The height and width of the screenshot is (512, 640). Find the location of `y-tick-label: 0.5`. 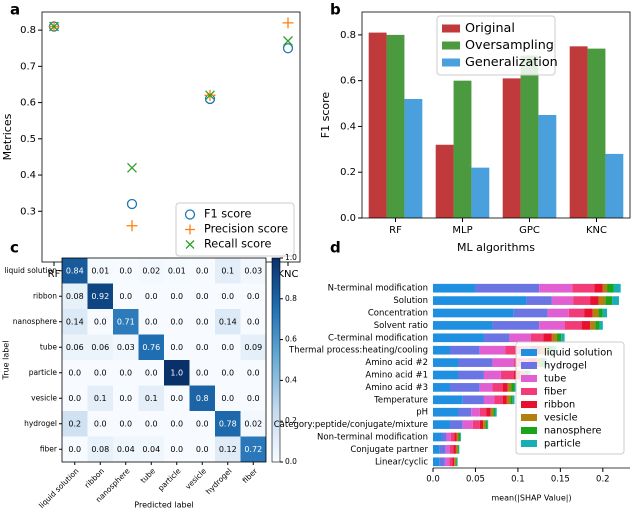

y-tick-label: 0.5 is located at coordinates (28, 139).